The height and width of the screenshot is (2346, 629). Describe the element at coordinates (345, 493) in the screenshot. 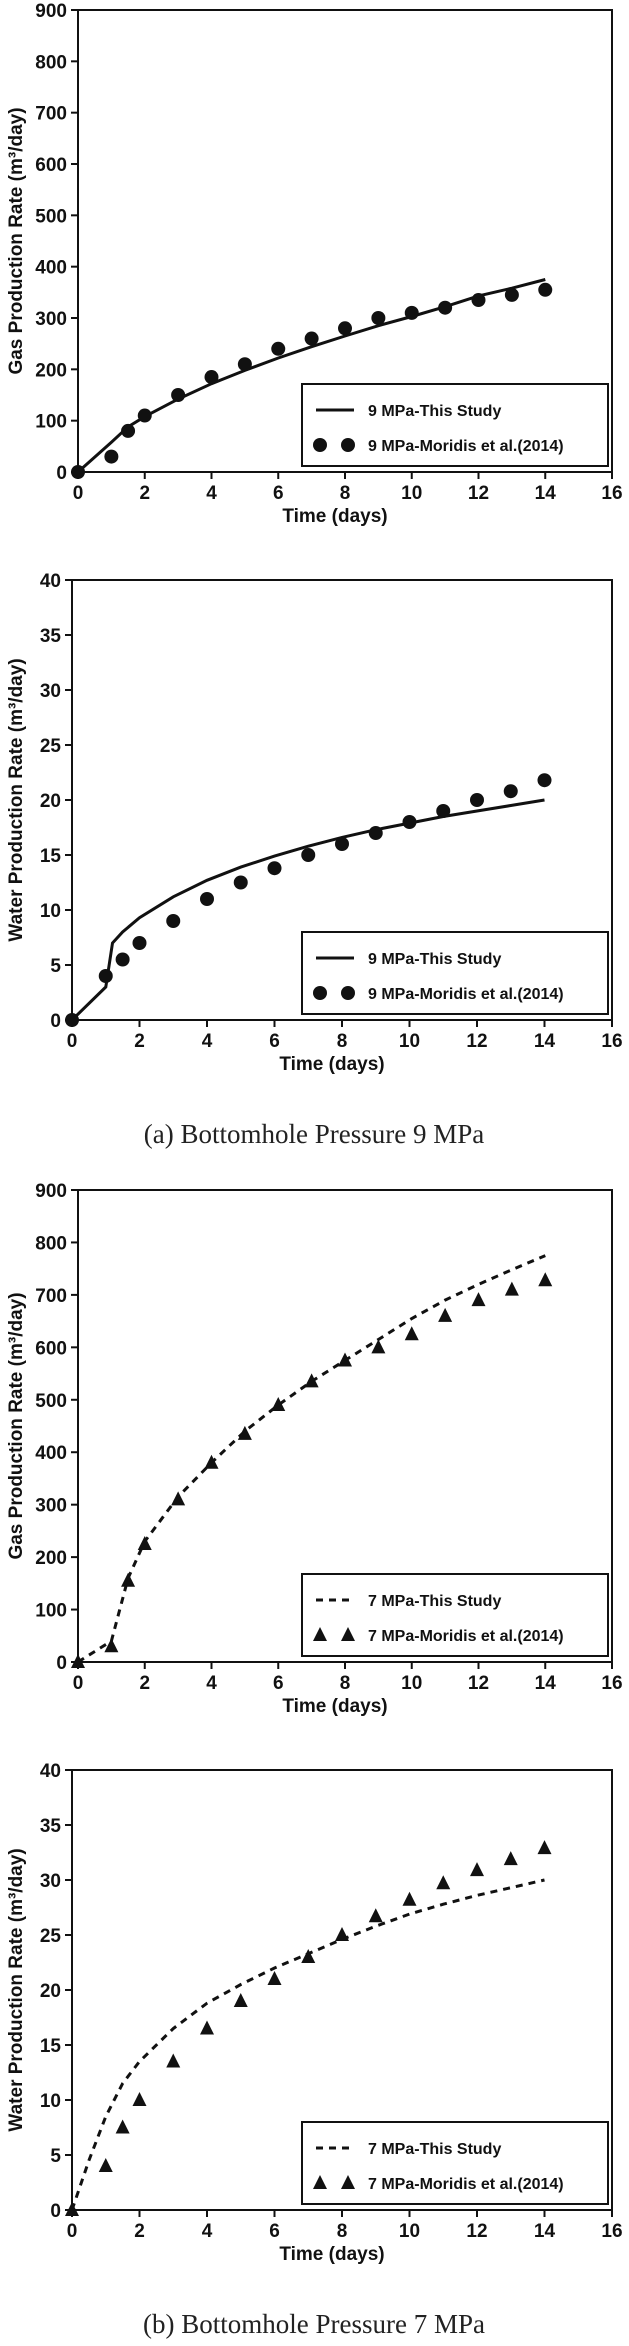

I see `x-tick-label: 8` at that location.